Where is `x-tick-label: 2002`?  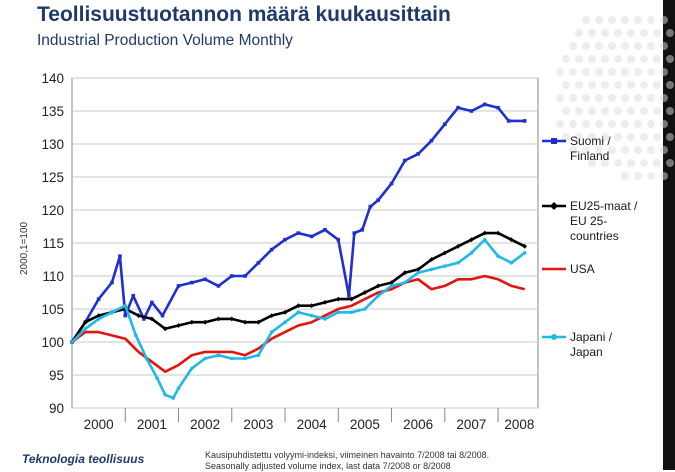
x-tick-label: 2002 is located at coordinates (205, 424).